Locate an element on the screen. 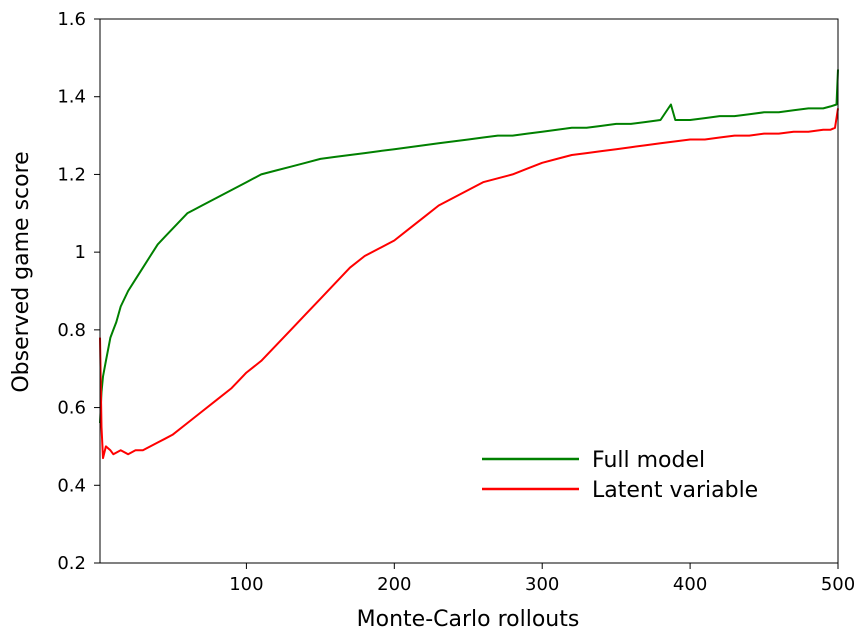 The image size is (855, 633). x-tick-label: 100 is located at coordinates (246, 584).